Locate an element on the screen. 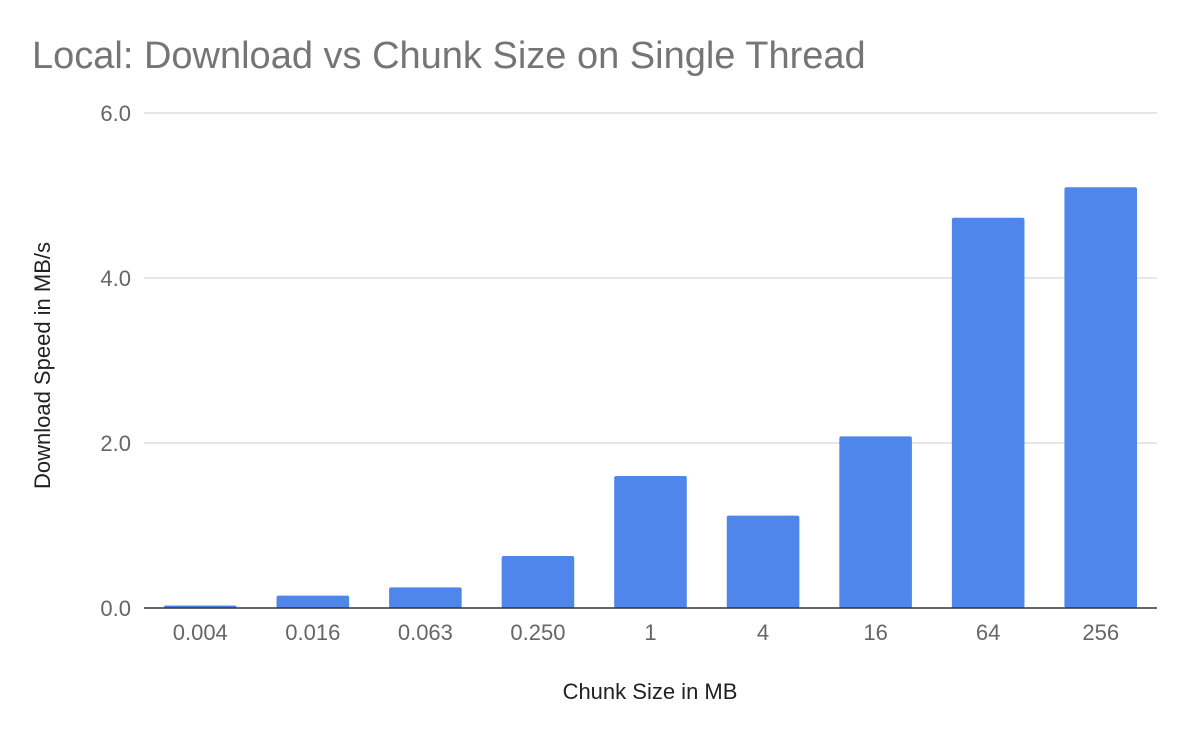  x-axis-ticks: 0.004 0.016 0.063 0.250 1 4 16 64 256 is located at coordinates (646, 632).